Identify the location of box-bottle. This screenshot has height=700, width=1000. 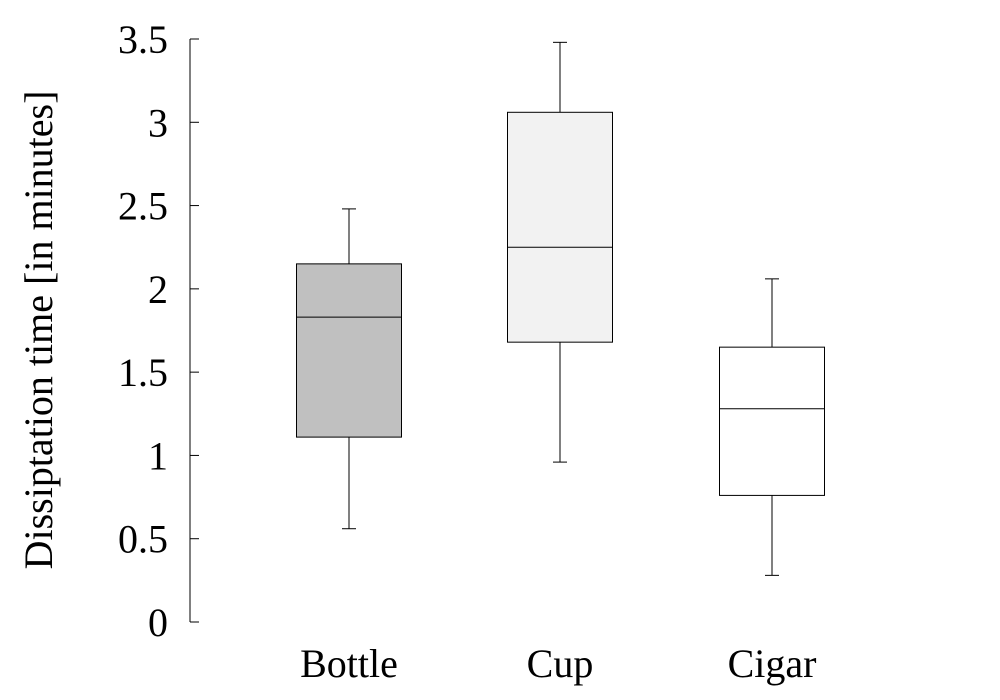
(349, 369).